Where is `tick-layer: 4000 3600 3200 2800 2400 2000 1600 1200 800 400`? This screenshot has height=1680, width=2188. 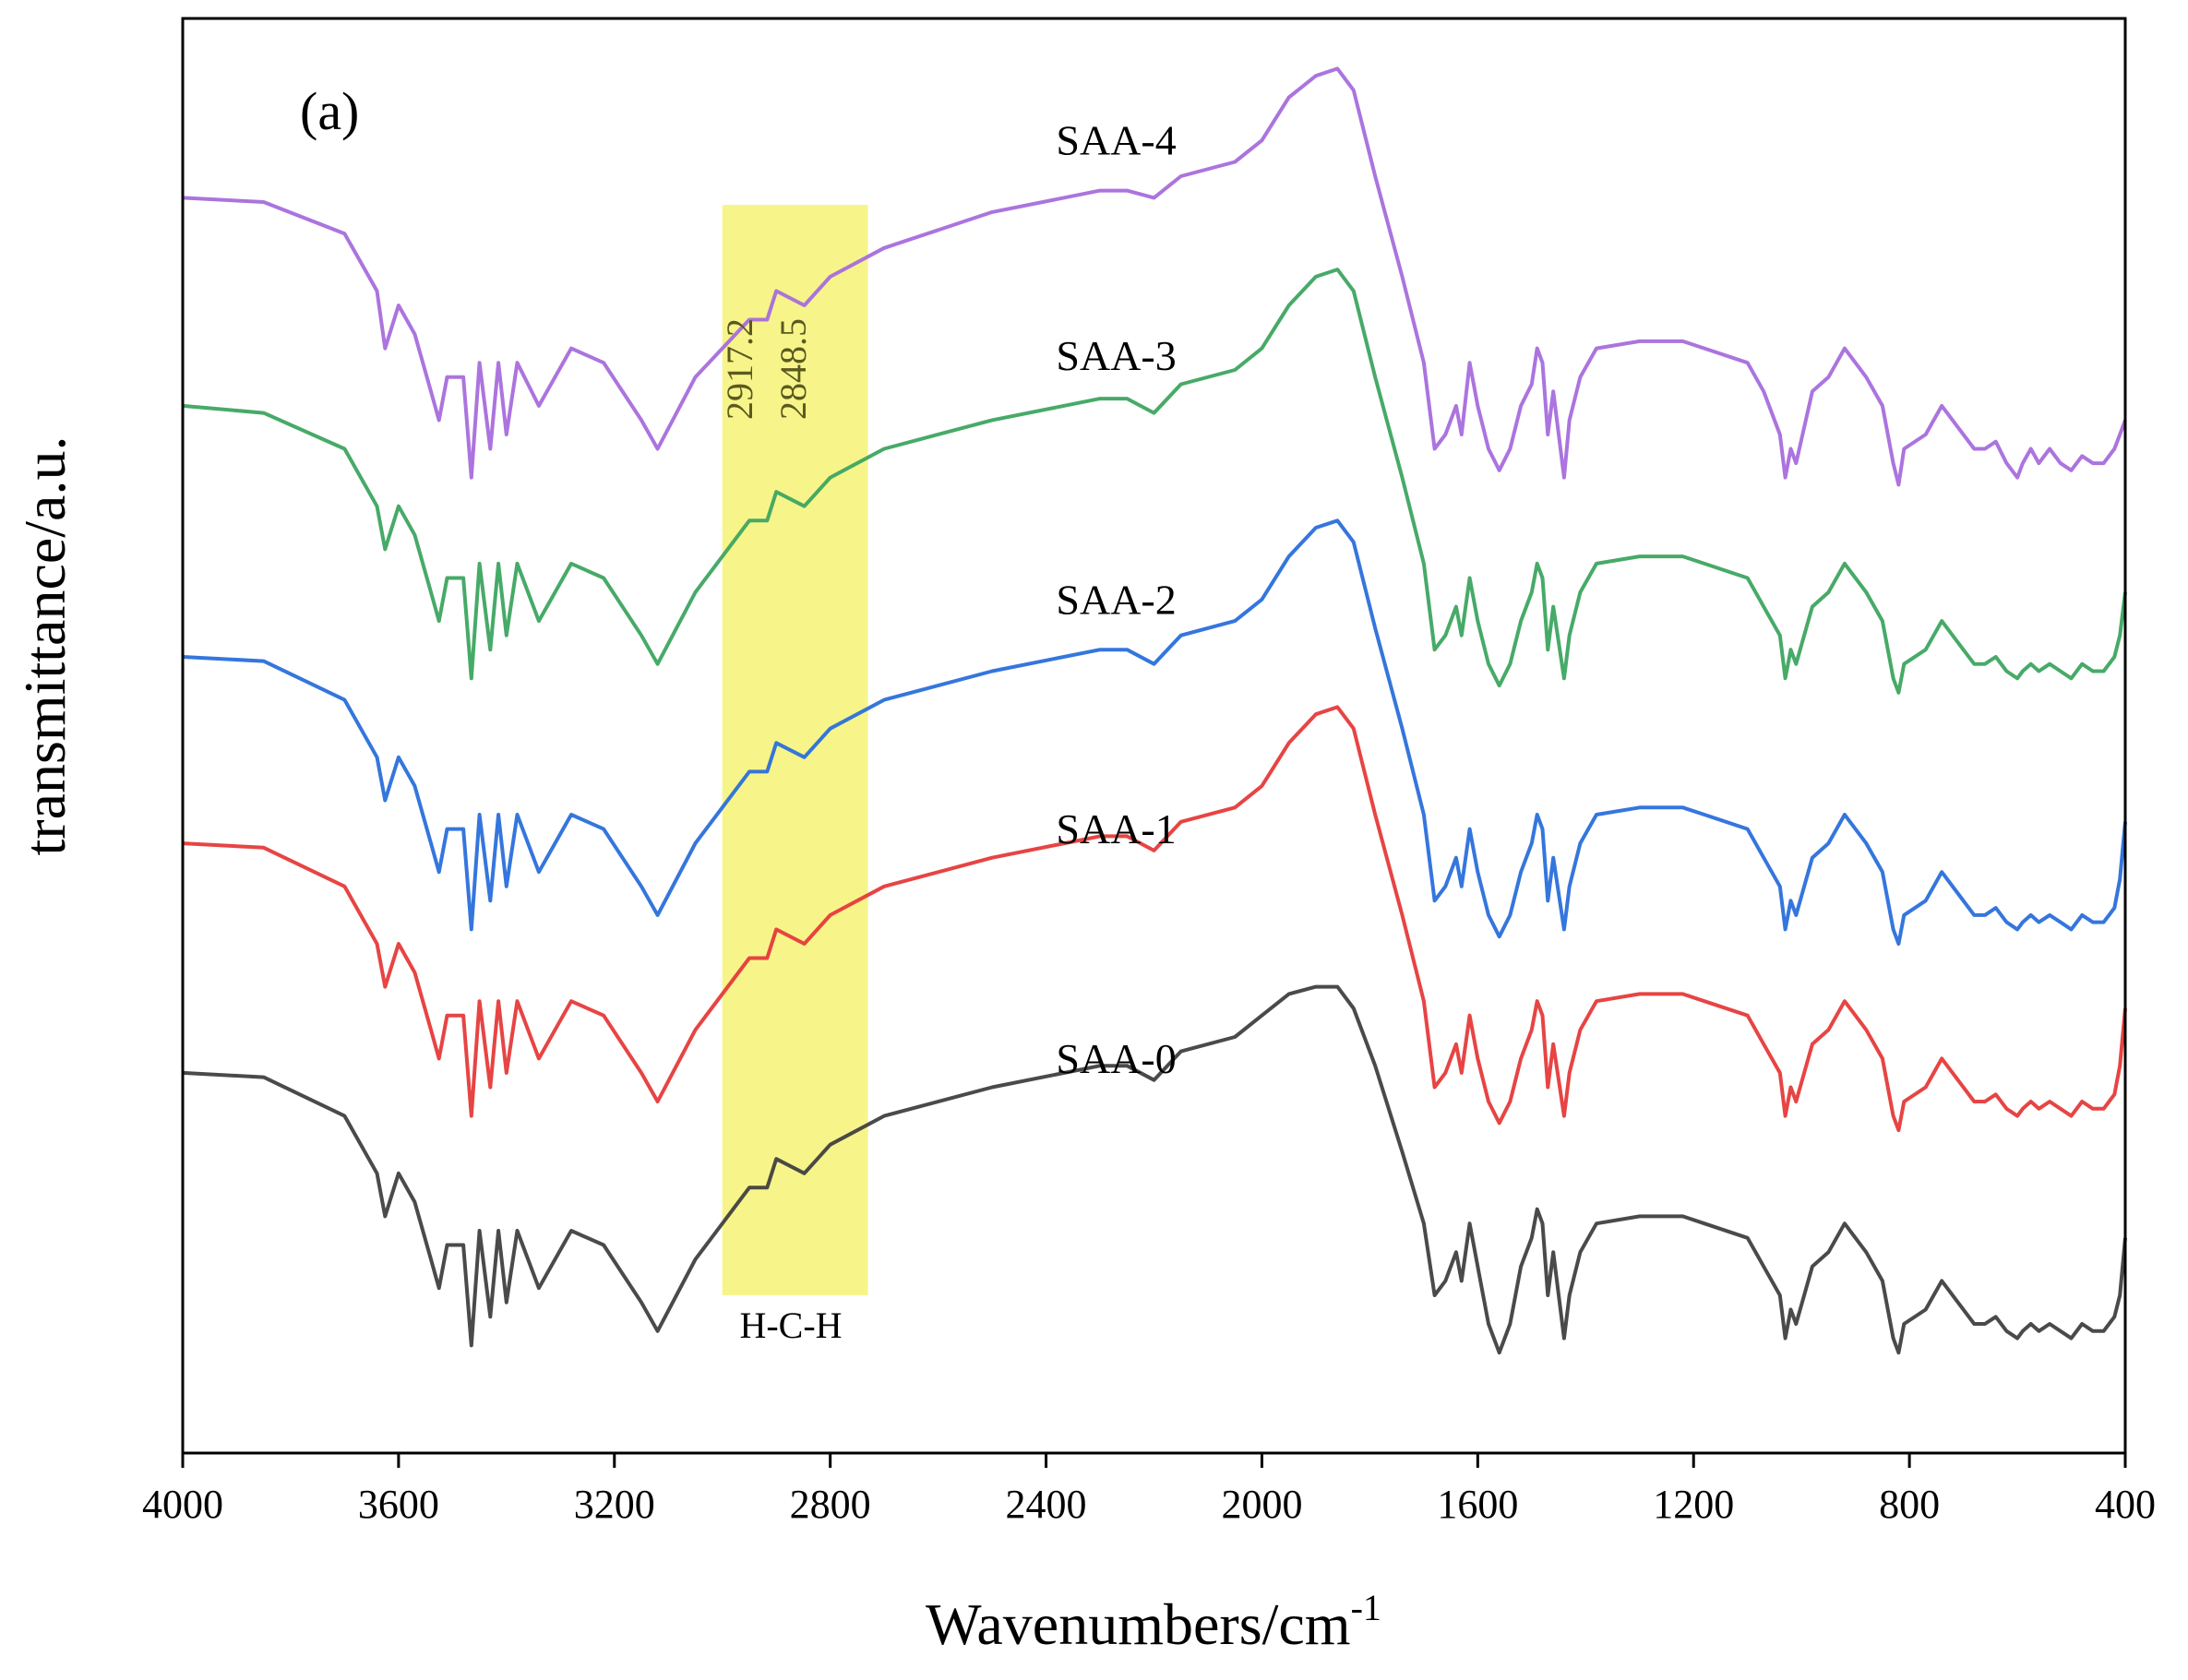
tick-layer: 4000 3600 3200 2800 2400 2000 1600 1200 800 400 is located at coordinates (1149, 1490).